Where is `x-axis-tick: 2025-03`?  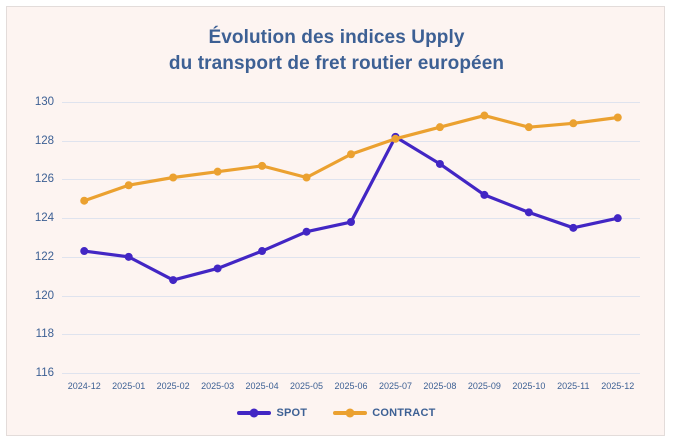 x-axis-tick: 2025-03 is located at coordinates (218, 386).